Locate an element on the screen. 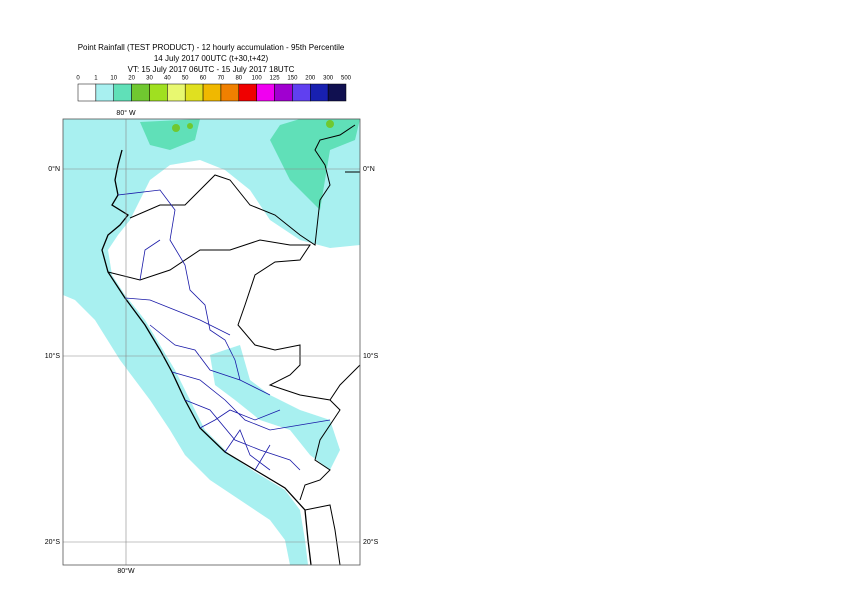 Image resolution: width=842 pixels, height=601 pixels. legend-label: 50 is located at coordinates (185, 79).